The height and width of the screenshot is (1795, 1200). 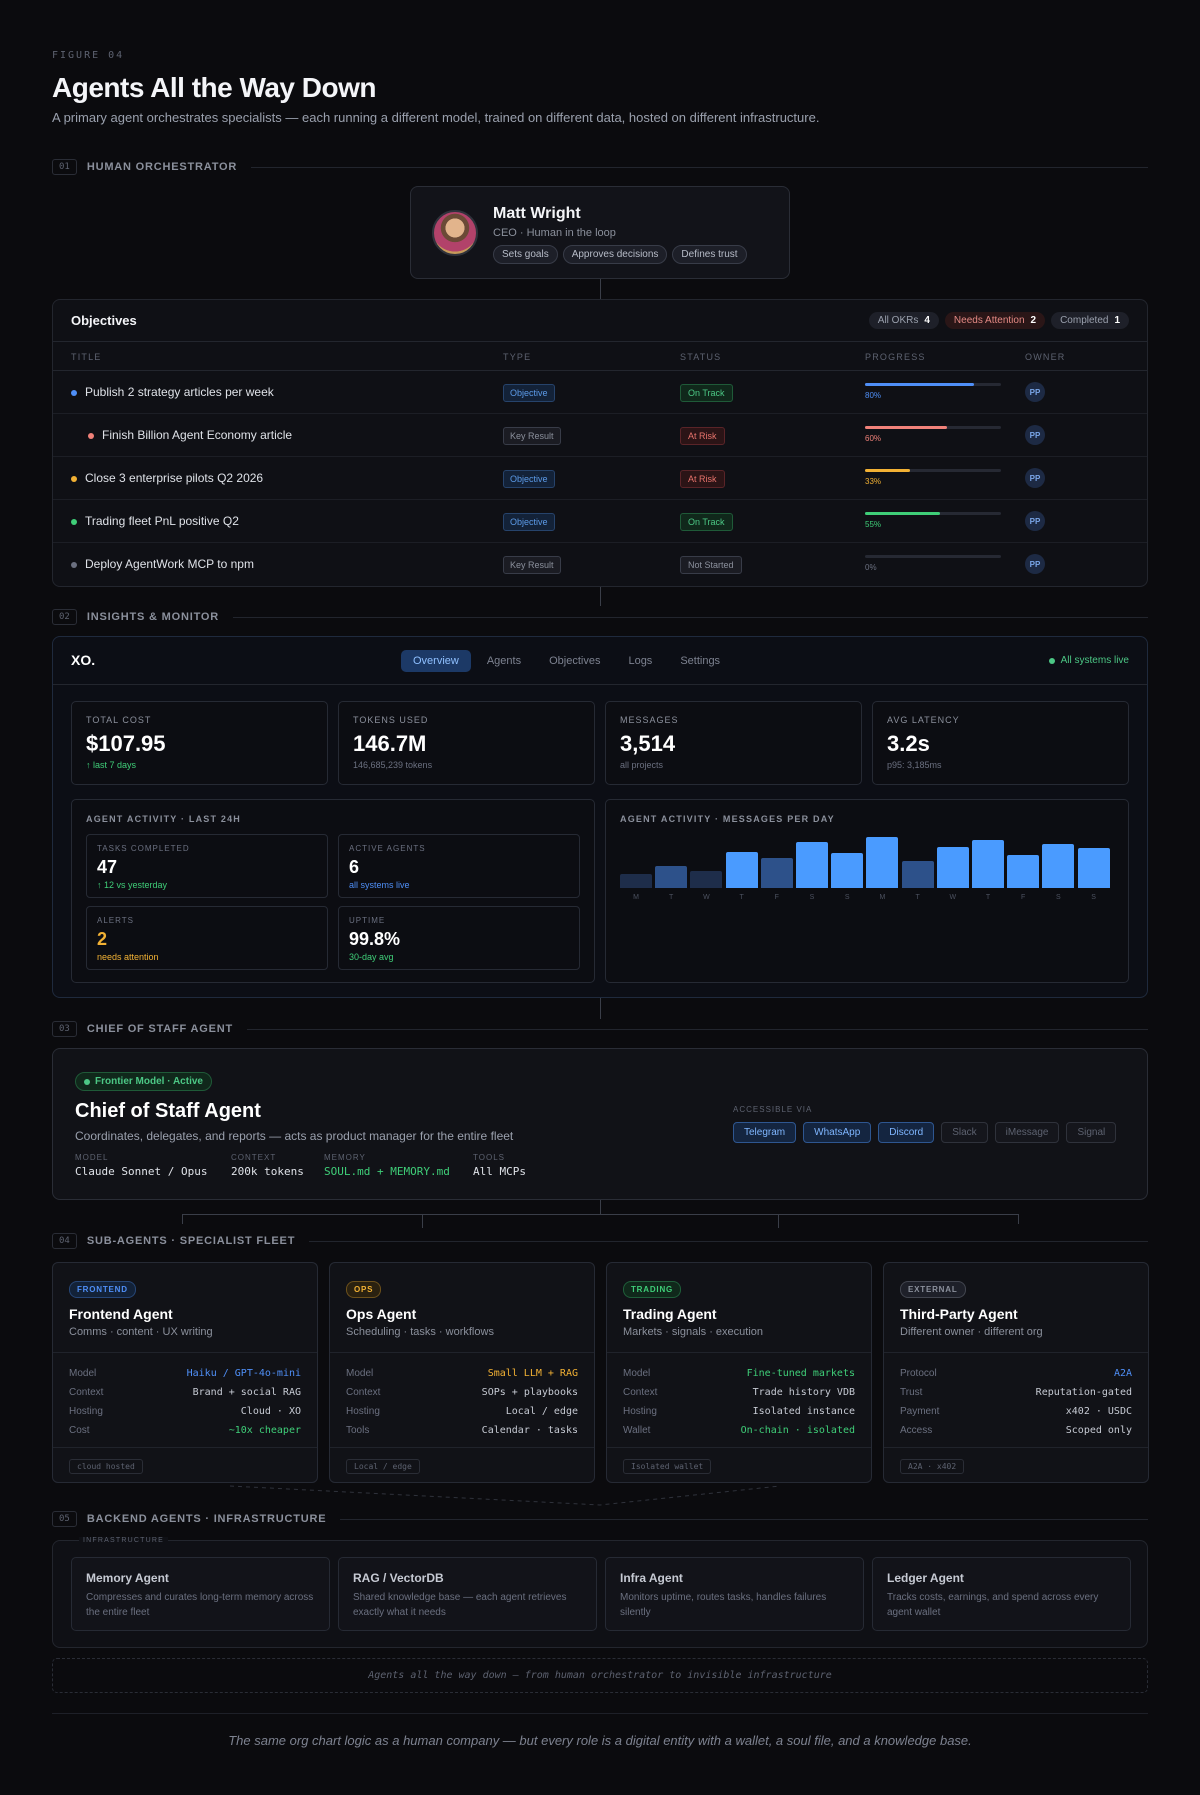 What do you see at coordinates (1091, 1132) in the screenshot?
I see `channel-signal: Signal` at bounding box center [1091, 1132].